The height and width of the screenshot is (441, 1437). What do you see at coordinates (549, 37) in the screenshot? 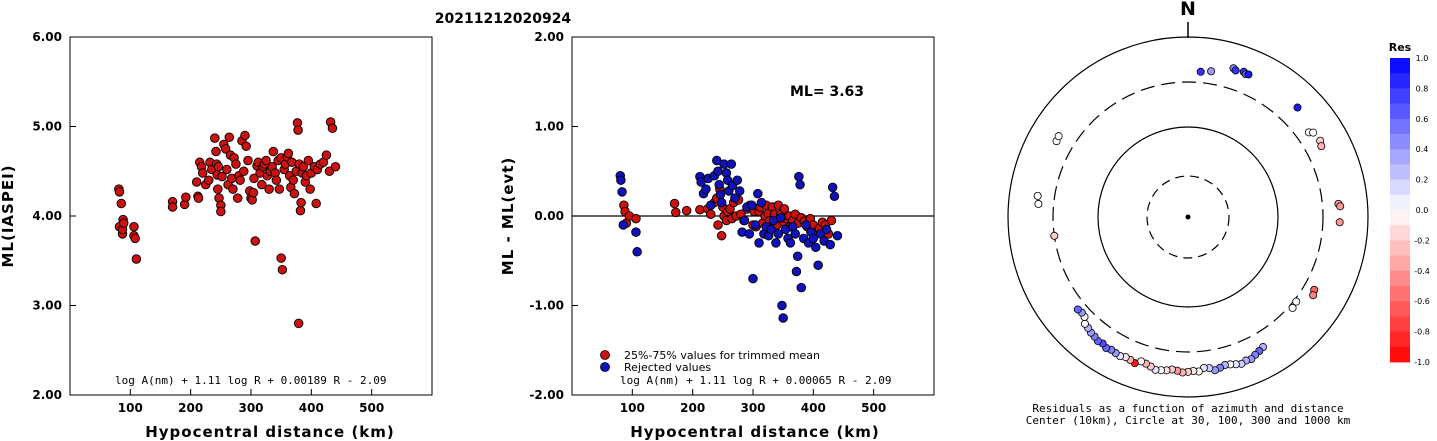
I see `y-tick-label: 2.00` at bounding box center [549, 37].